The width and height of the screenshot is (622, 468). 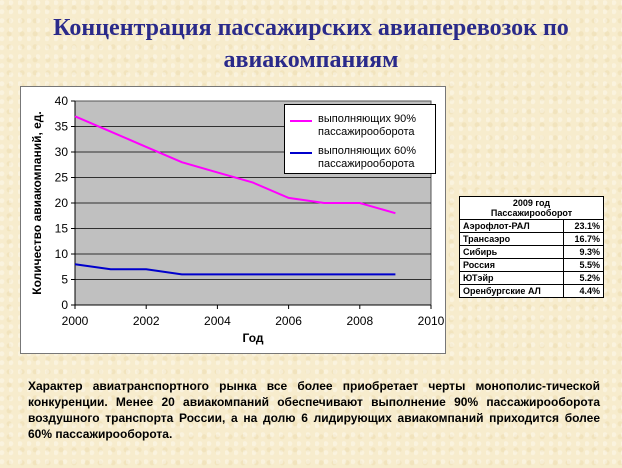 What do you see at coordinates (288, 321) in the screenshot?
I see `x-tick-label: 2006` at bounding box center [288, 321].